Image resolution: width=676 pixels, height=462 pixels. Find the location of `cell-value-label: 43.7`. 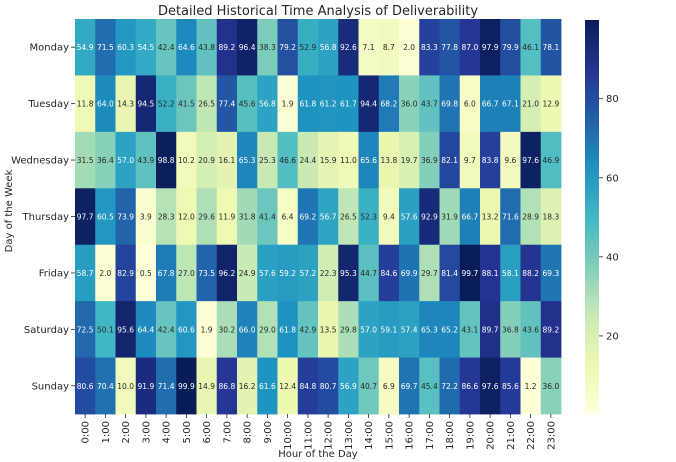

cell-value-label: 43.7 is located at coordinates (429, 104).